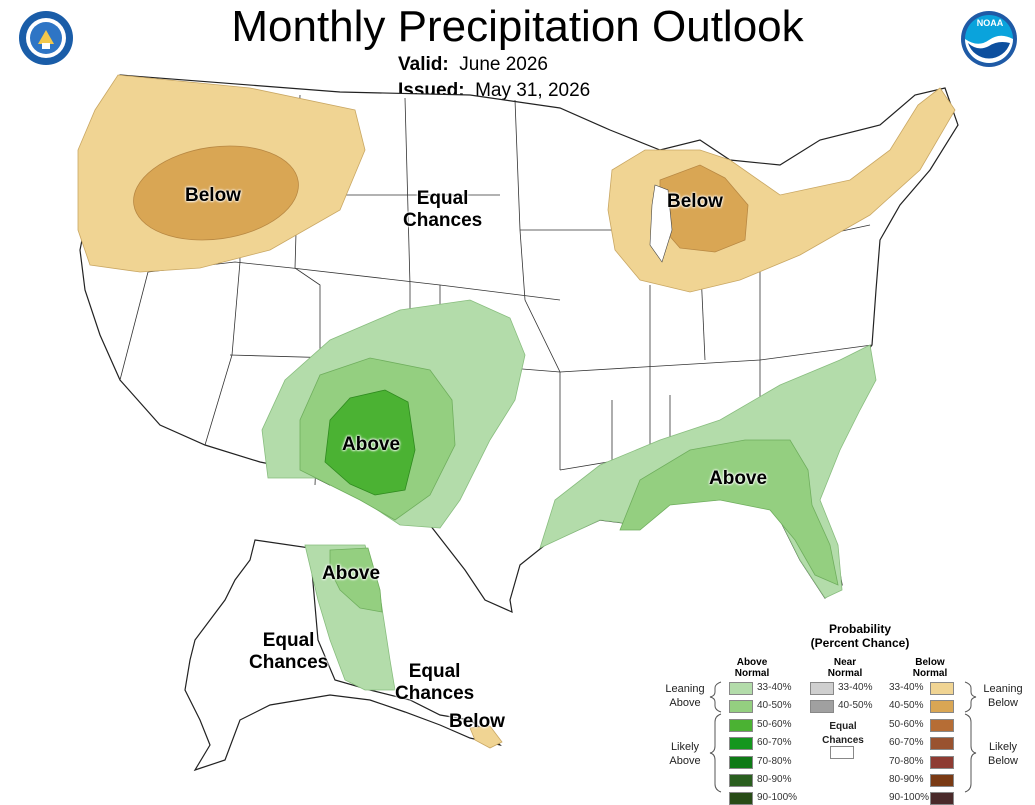  Describe the element at coordinates (774, 724) in the screenshot. I see `above-swatch-label-2: 50-60%` at that location.